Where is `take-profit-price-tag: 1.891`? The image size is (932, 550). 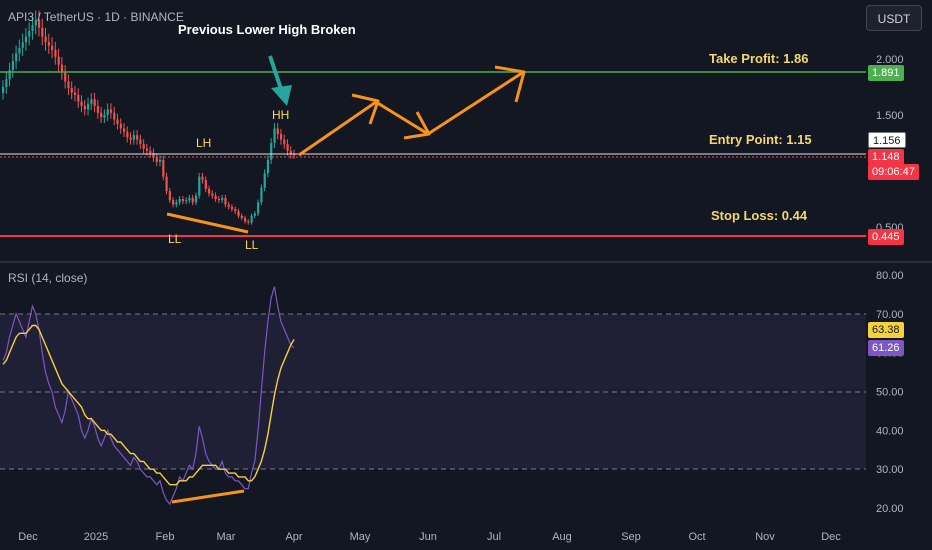
take-profit-price-tag: 1.891 is located at coordinates (886, 73).